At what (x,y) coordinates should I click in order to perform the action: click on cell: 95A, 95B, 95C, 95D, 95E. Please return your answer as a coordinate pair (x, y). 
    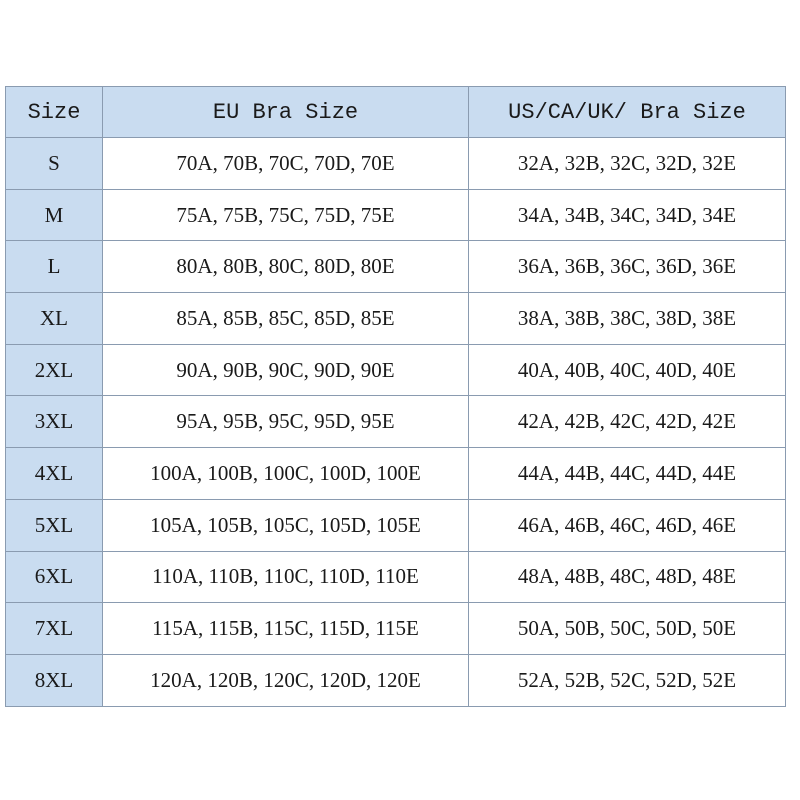
    Looking at the image, I should click on (285, 422).